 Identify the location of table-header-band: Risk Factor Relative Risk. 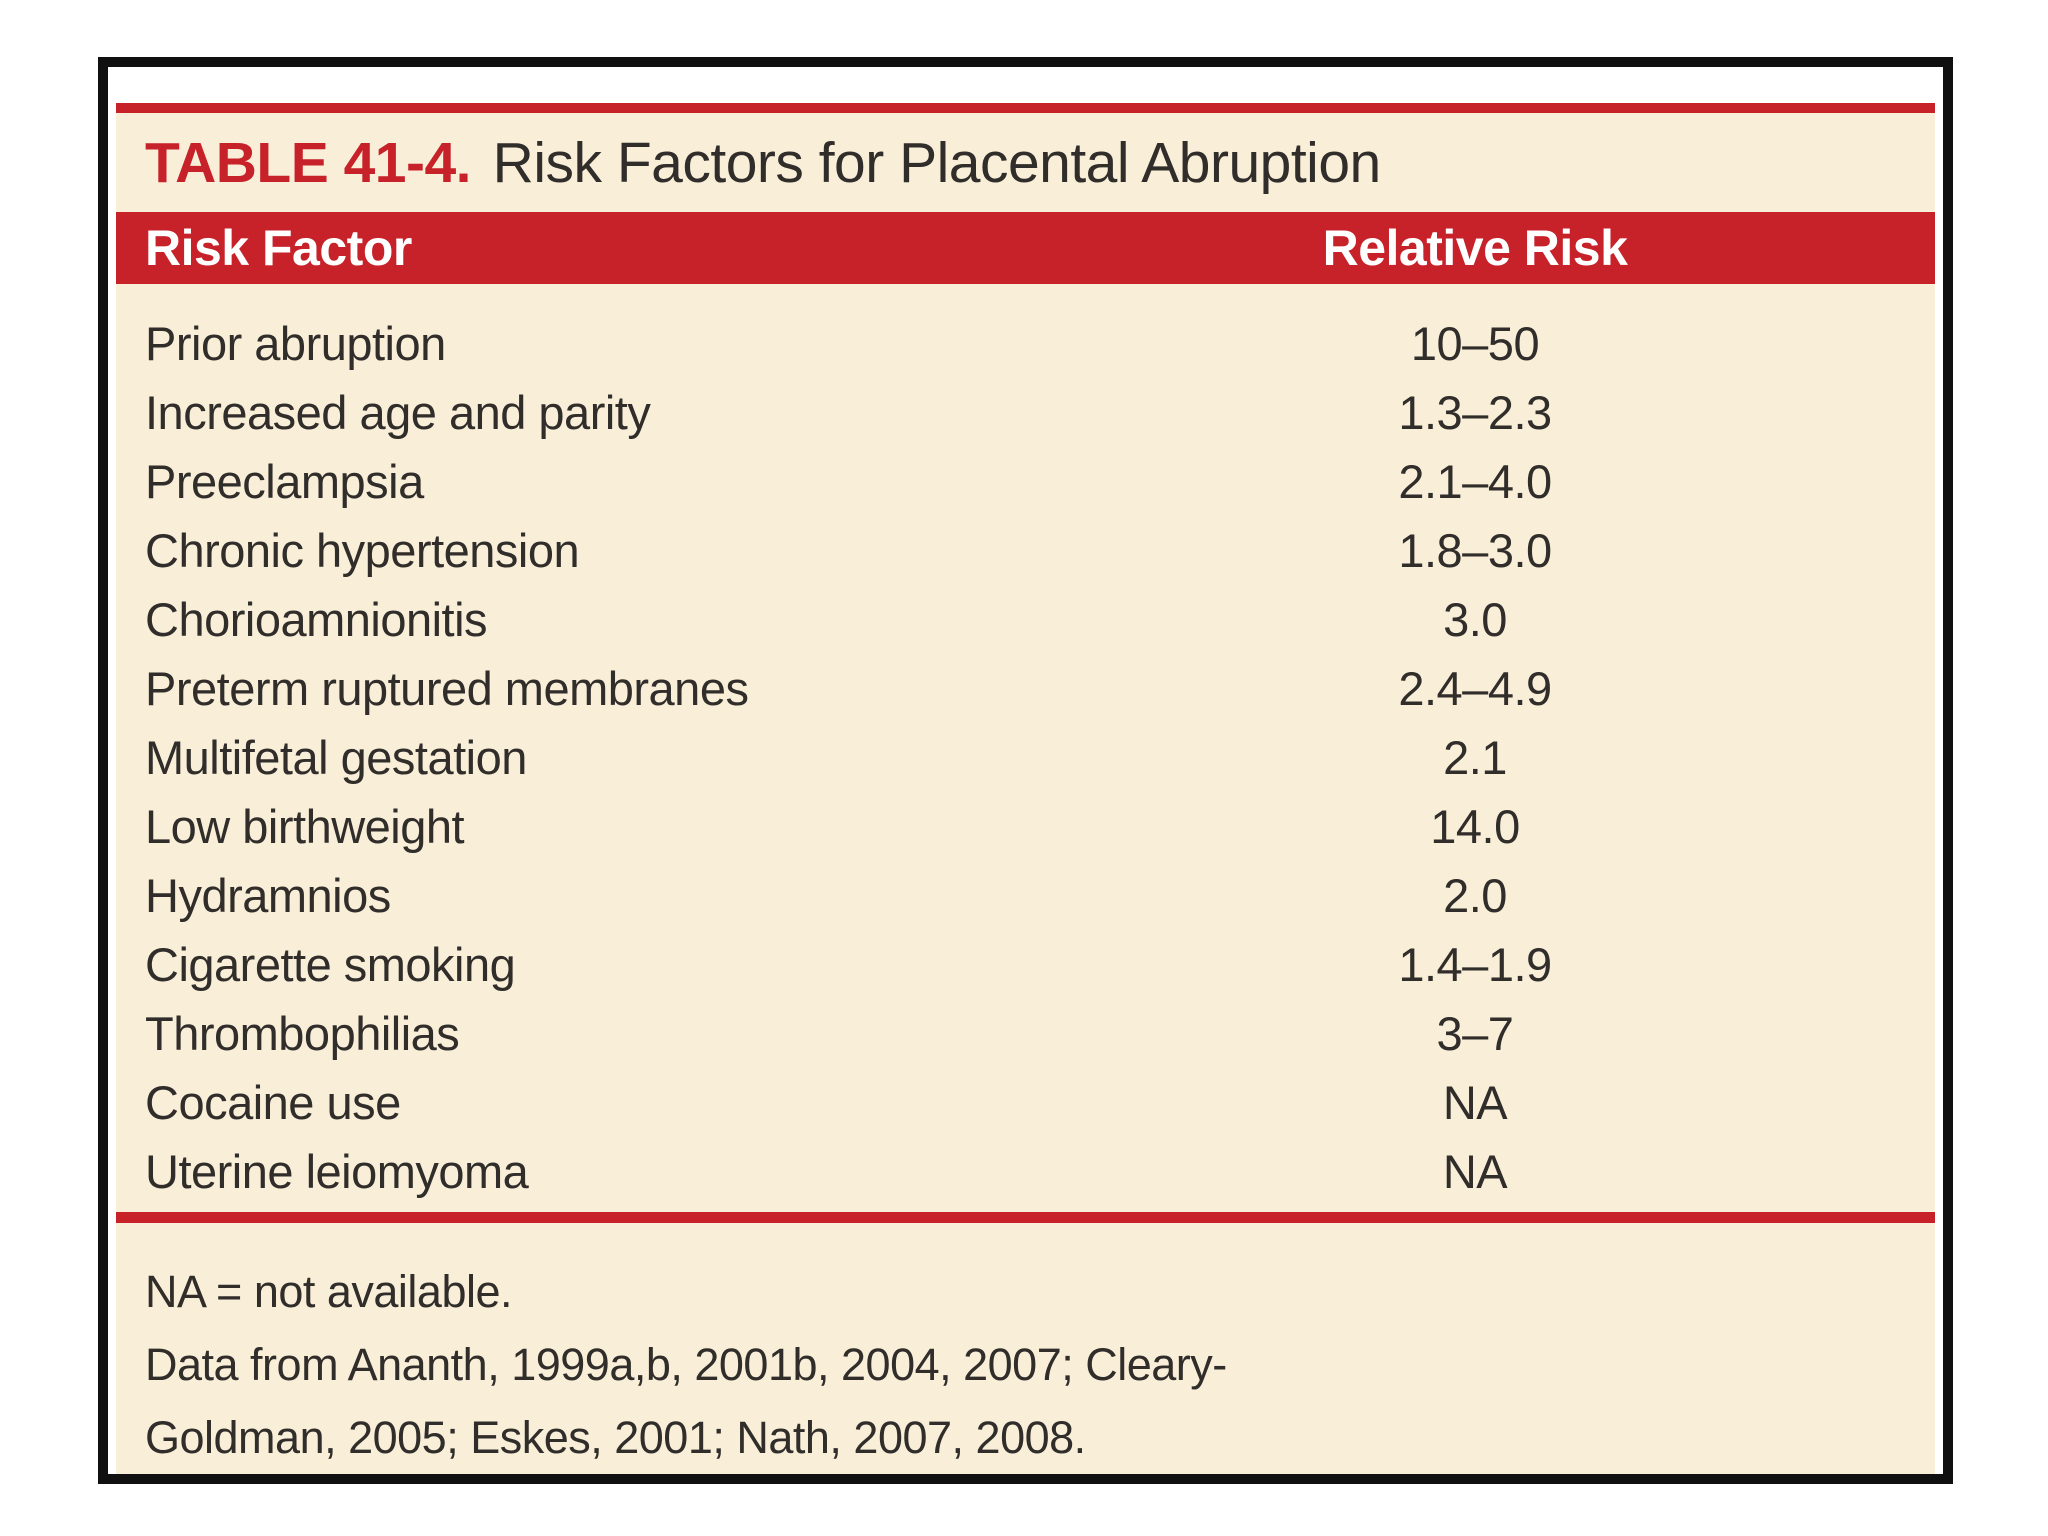
(1025, 248).